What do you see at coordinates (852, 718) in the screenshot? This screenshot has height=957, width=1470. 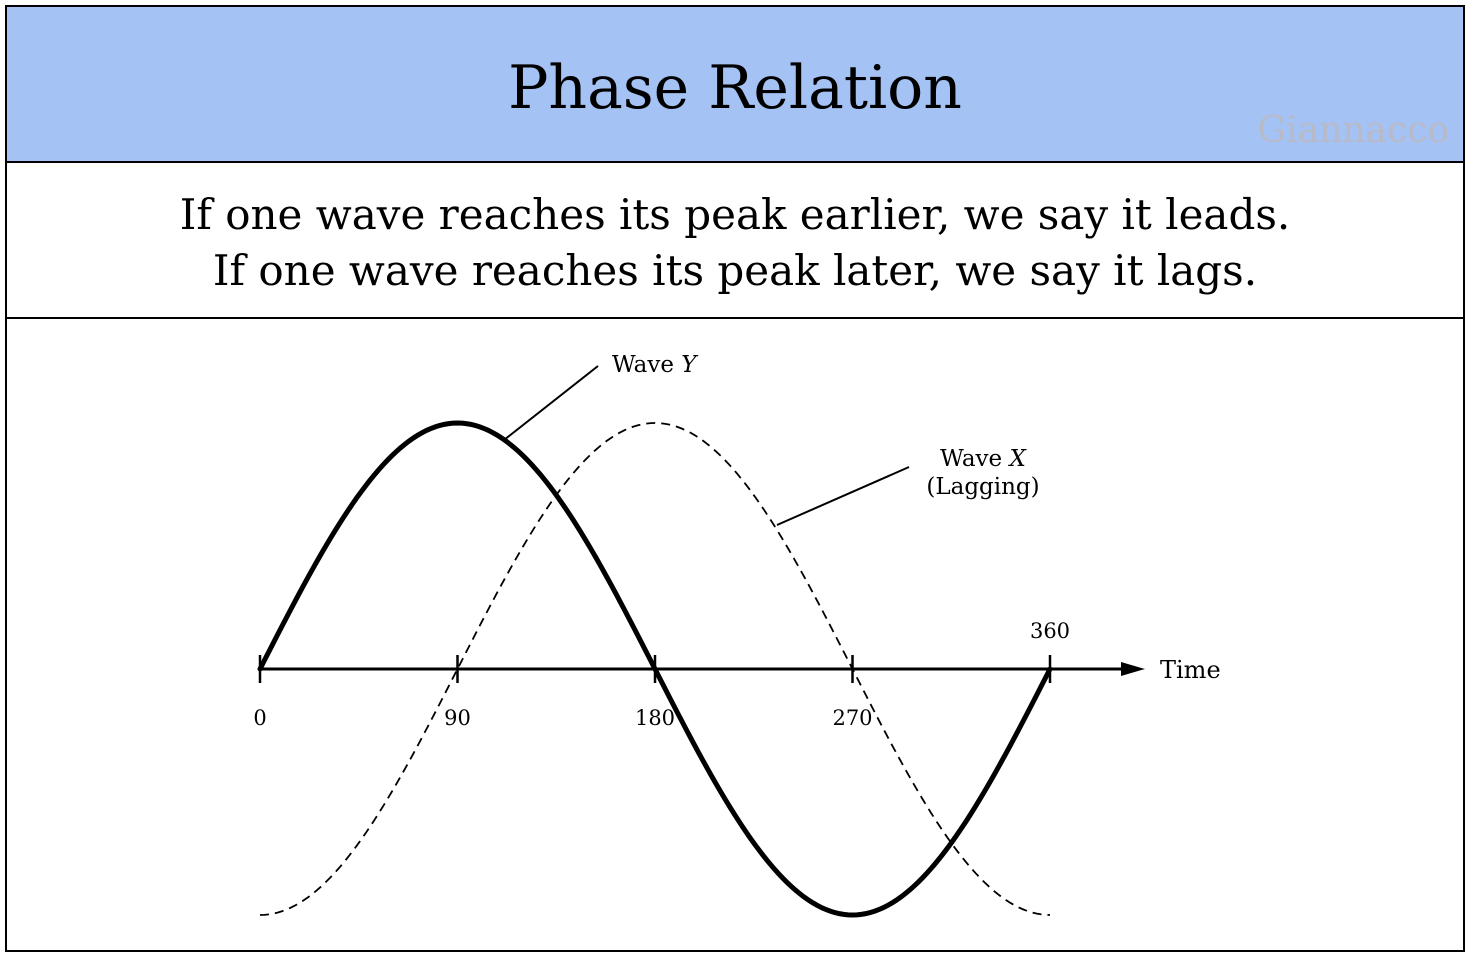 I see `axis-tick-label-270: 270` at bounding box center [852, 718].